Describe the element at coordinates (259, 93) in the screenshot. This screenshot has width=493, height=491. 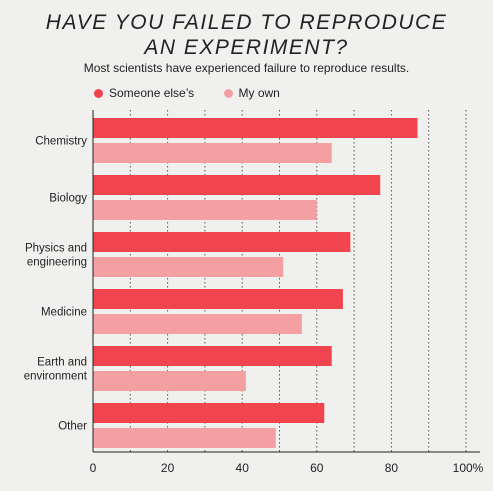
I see `legend-label-my-own: My own` at that location.